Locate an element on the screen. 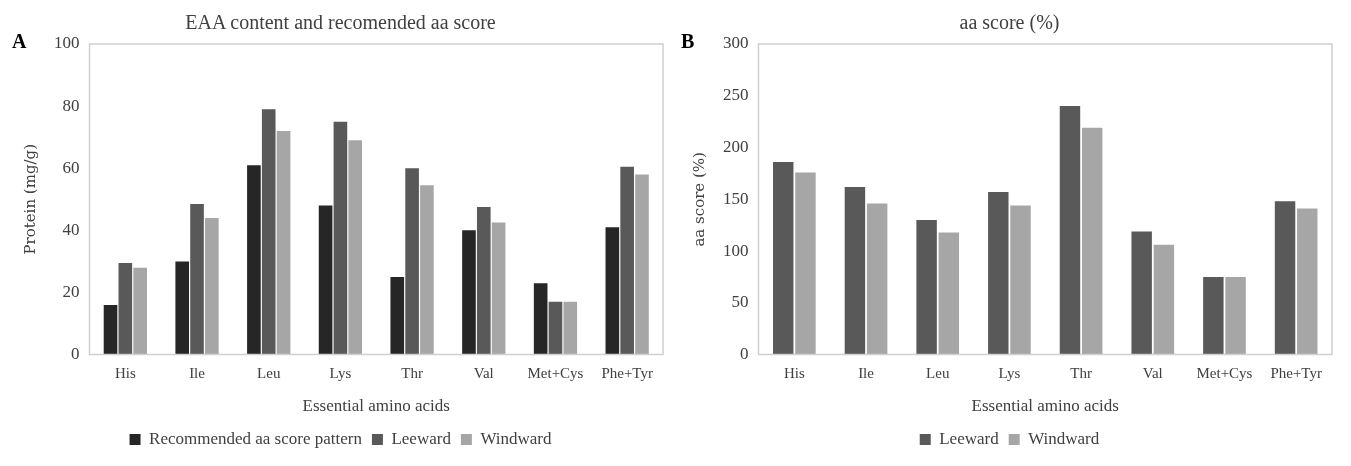  y-tick-label: 40 is located at coordinates (71, 229).